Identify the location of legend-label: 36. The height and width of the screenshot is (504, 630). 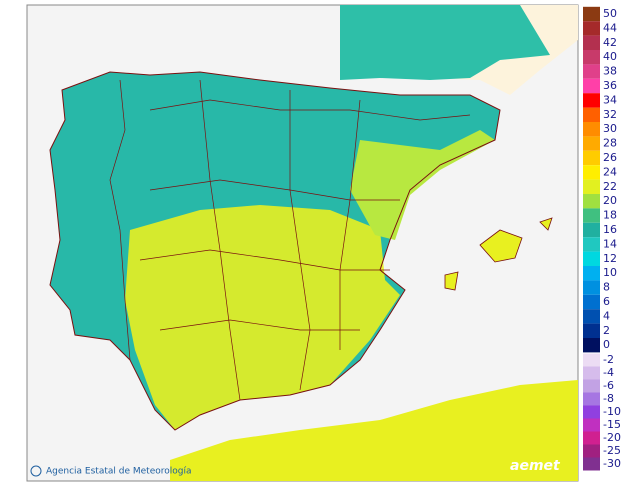
(610, 85).